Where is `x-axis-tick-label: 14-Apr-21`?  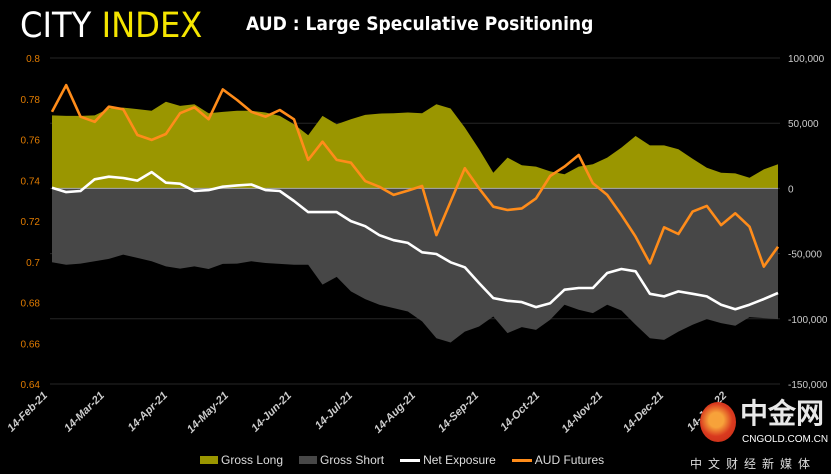 x-axis-tick-label: 14-Apr-21 is located at coordinates (148, 412).